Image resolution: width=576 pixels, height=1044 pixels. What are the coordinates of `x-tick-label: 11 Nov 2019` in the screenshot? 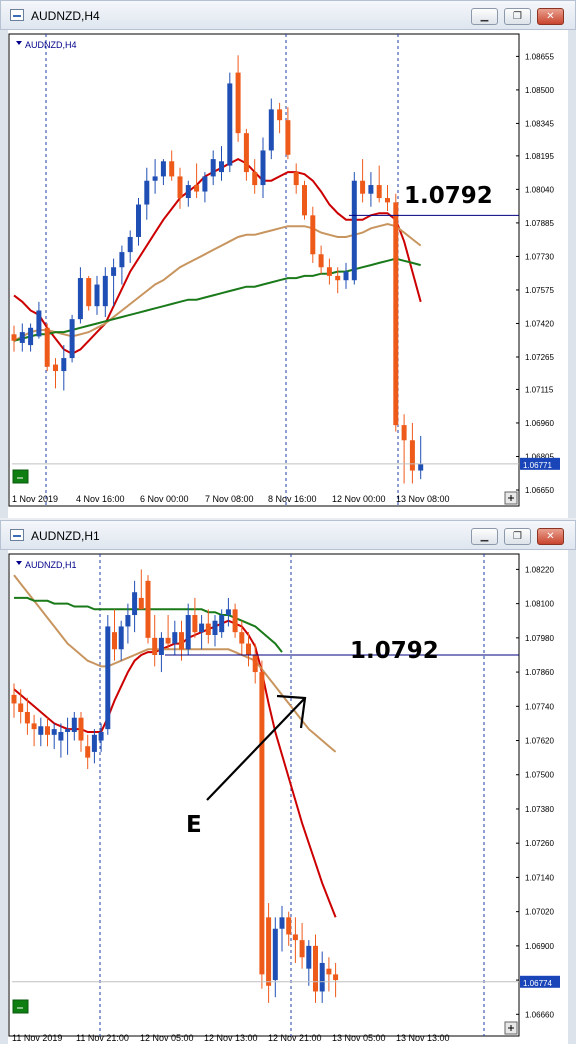 It's located at (37, 1038).